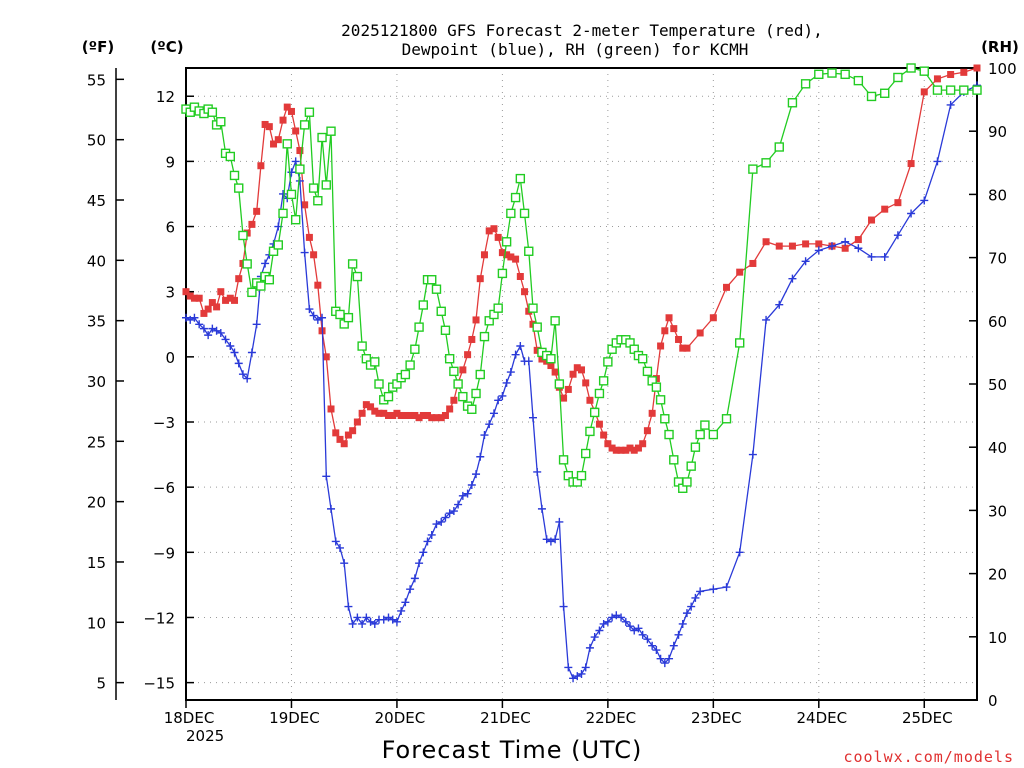  I want to click on rh-tick-label: 90, so click(997, 132).